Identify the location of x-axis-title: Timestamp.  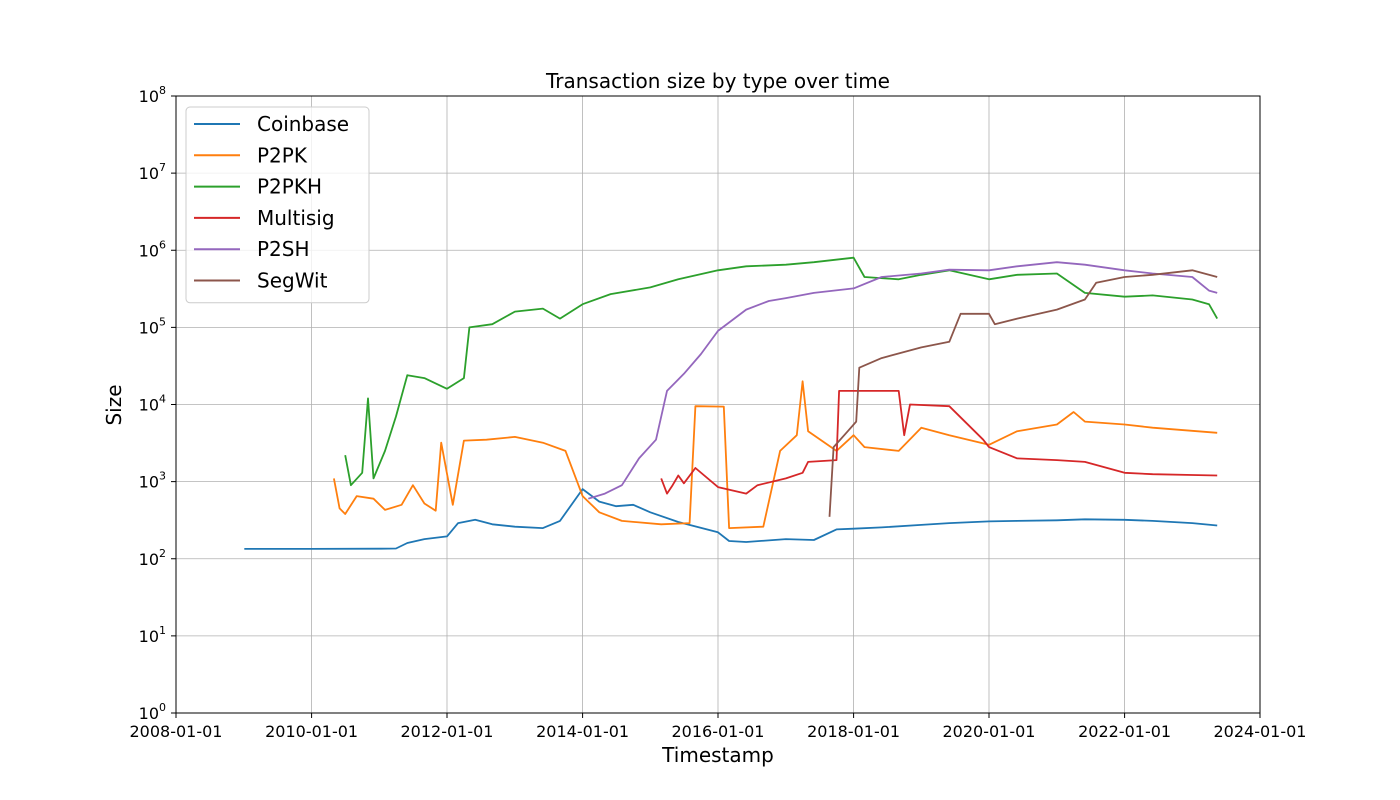
(717, 755).